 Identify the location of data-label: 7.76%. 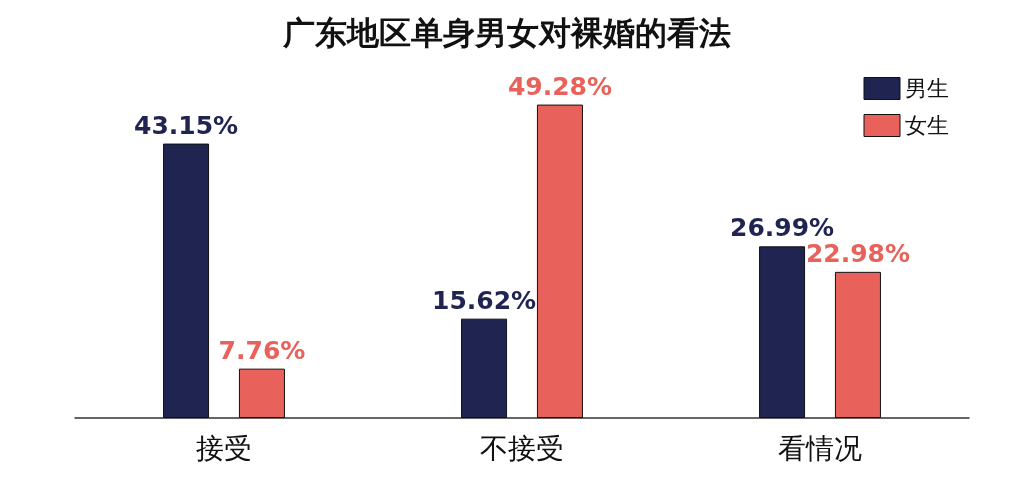
(262, 350).